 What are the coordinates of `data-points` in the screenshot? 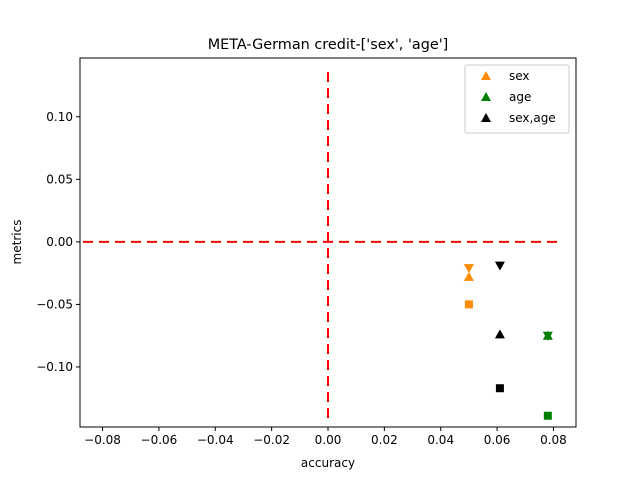 It's located at (508, 340).